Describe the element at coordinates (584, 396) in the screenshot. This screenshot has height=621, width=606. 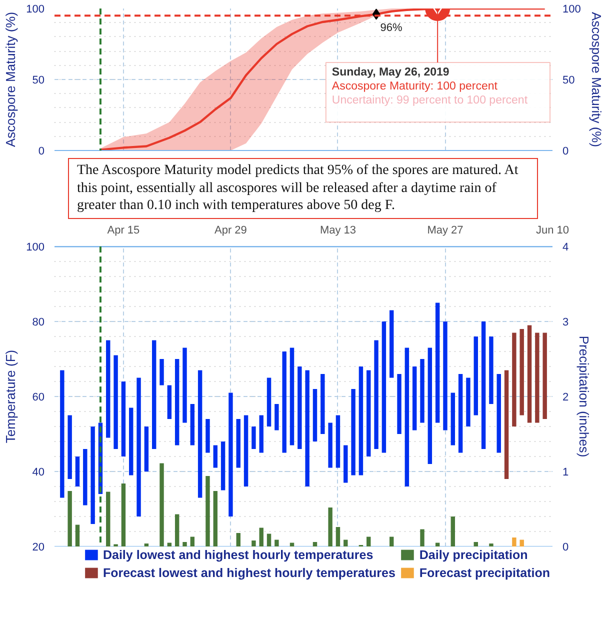
I see `y2-axis-title: Precipitation (inches)` at that location.